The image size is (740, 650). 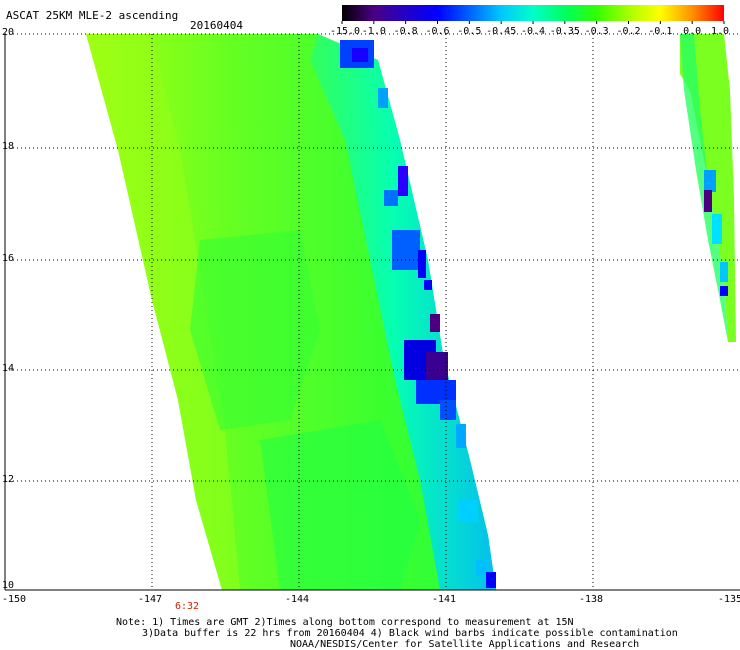 What do you see at coordinates (8, 368) in the screenshot?
I see `lat-label: 14` at bounding box center [8, 368].